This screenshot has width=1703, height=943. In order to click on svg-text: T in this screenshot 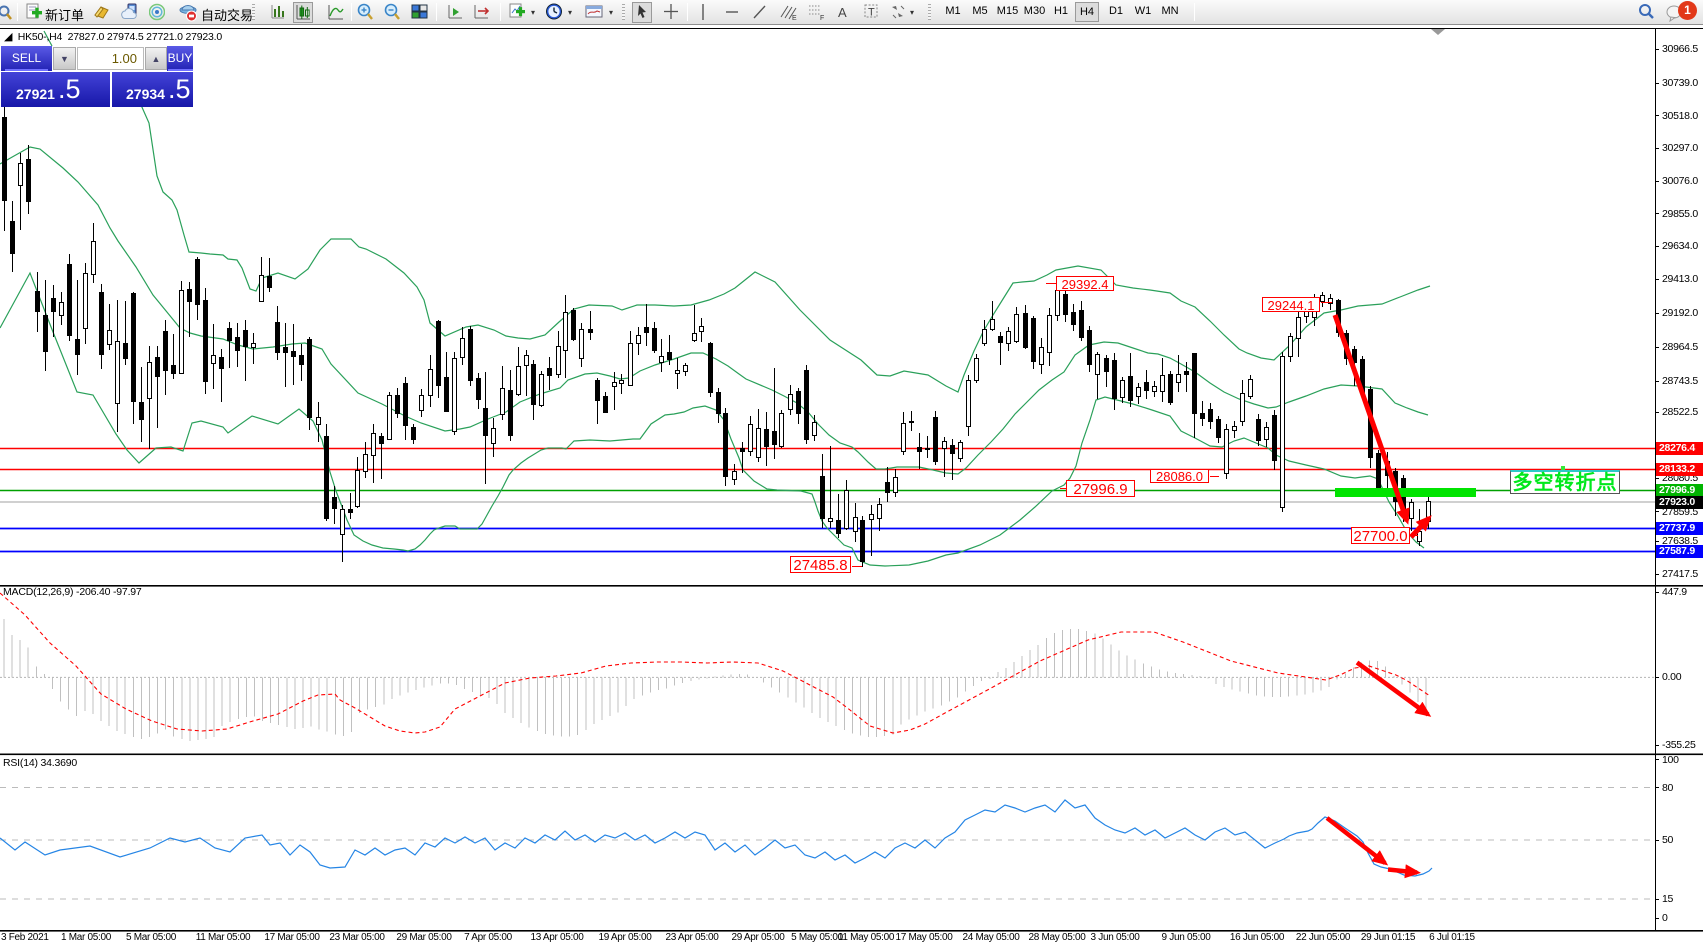, I will do `click(871, 13)`.